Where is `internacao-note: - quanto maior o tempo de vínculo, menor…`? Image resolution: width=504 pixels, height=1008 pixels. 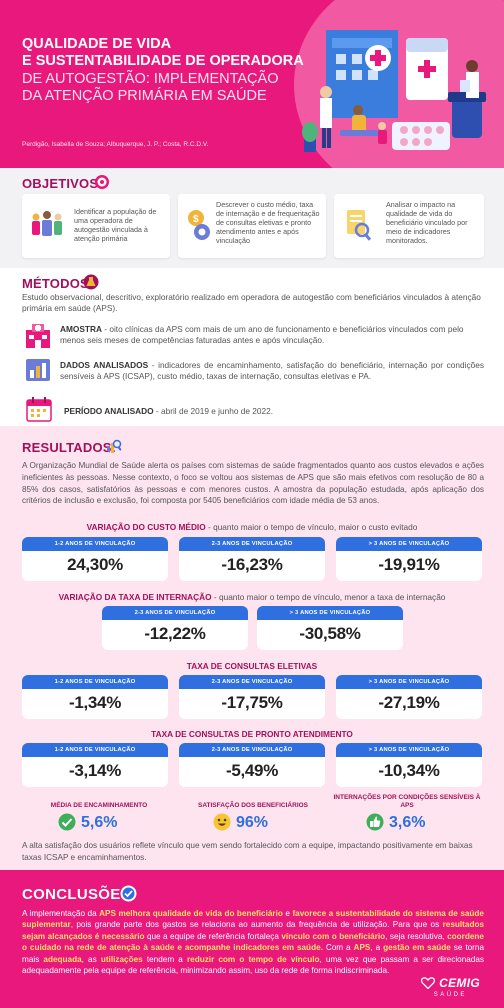
internacao-note: - quanto maior o tempo de vínculo, menor… is located at coordinates (328, 597).